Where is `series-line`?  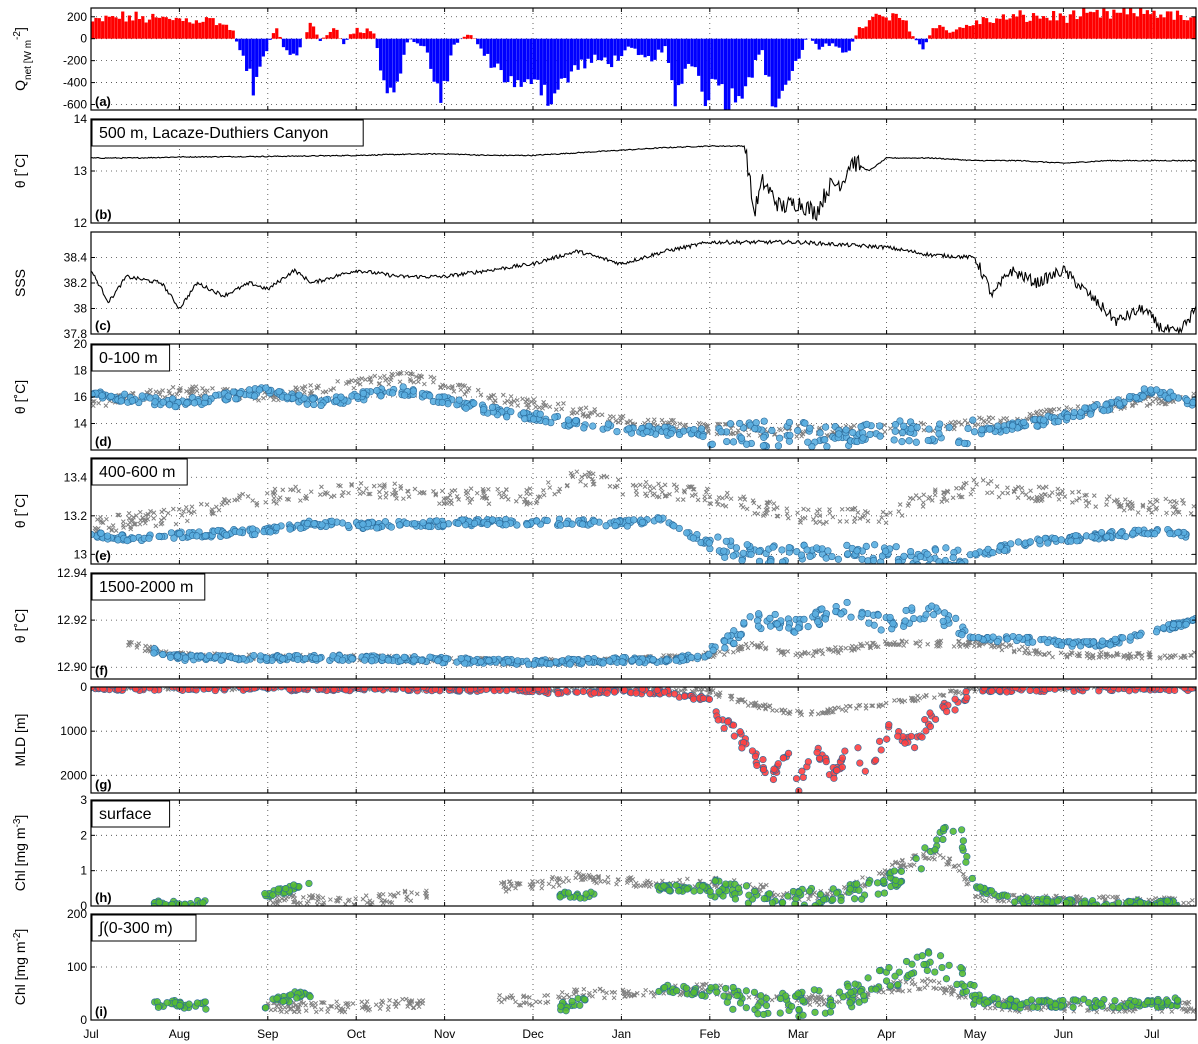 series-line is located at coordinates (643, 183).